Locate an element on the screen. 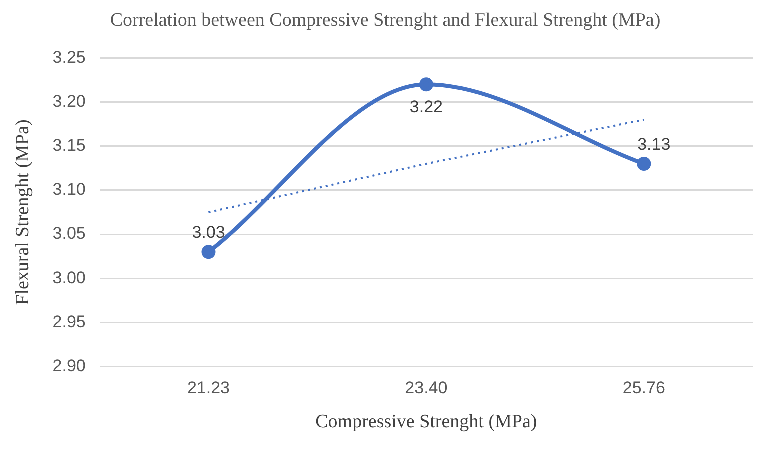  x-tick-label: 23.40 is located at coordinates (426, 388).